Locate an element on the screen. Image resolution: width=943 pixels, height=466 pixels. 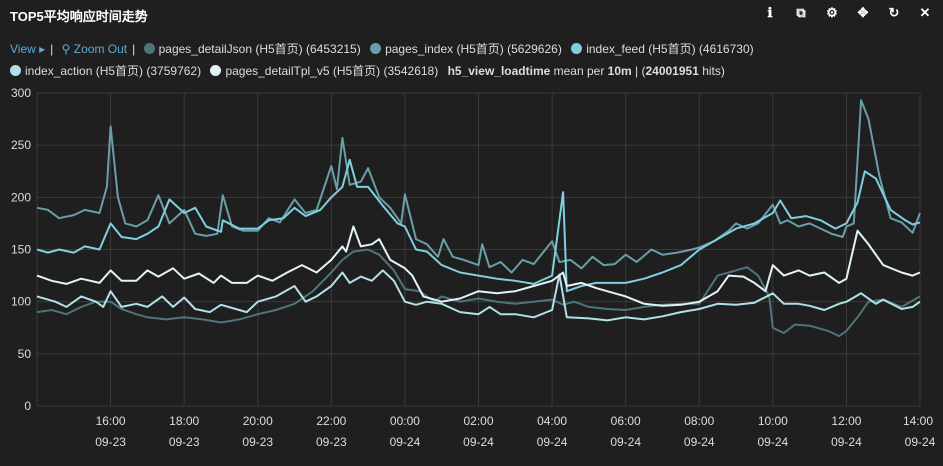
legend-label: index_feed (H5首页) (4616730) is located at coordinates (670, 49).